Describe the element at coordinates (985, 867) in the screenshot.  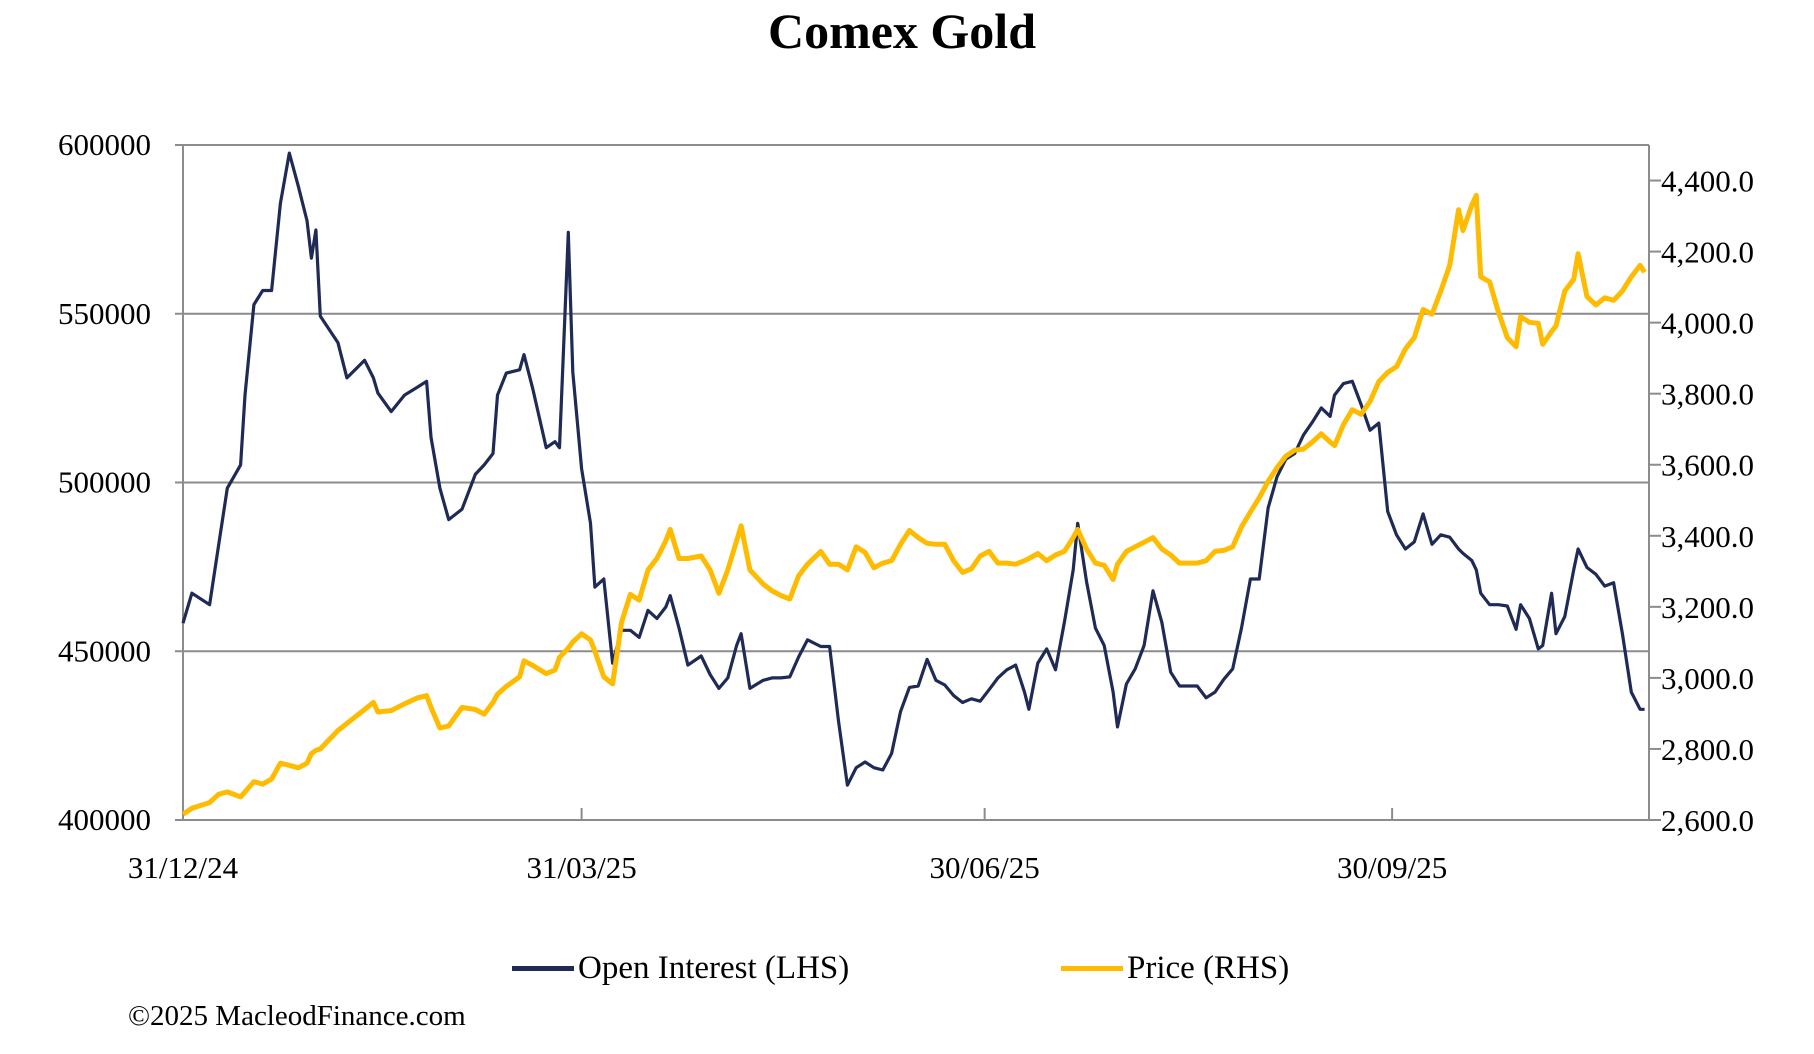
I see `x-tick-label: 30/06/25` at that location.